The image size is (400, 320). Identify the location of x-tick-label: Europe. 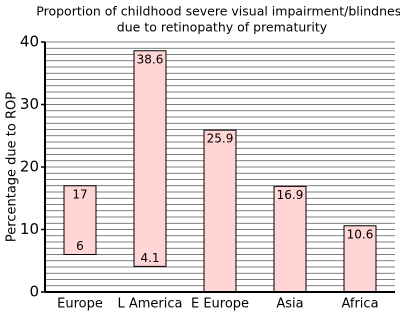
(80, 304).